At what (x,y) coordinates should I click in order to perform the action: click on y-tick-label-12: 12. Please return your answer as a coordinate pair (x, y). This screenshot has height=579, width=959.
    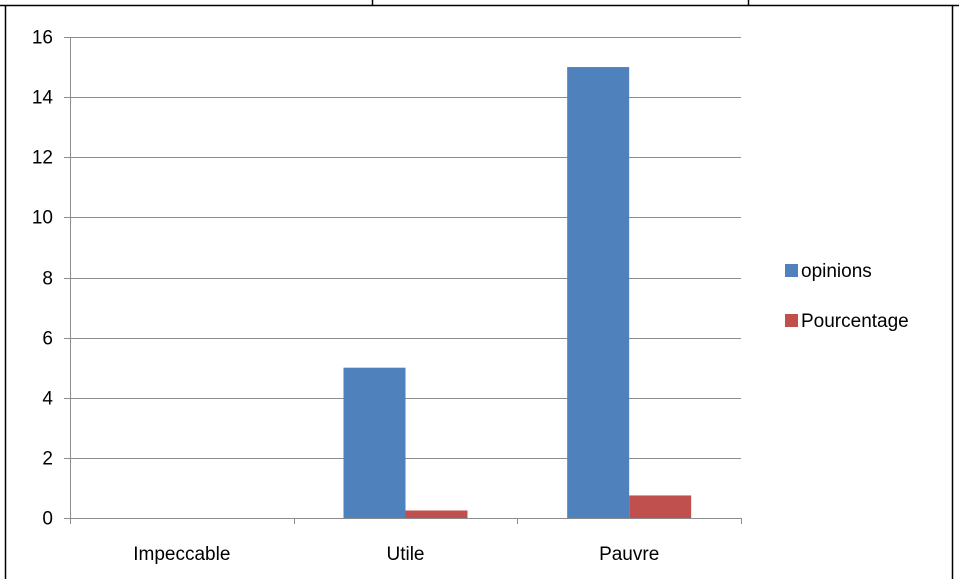
    Looking at the image, I should click on (42, 158).